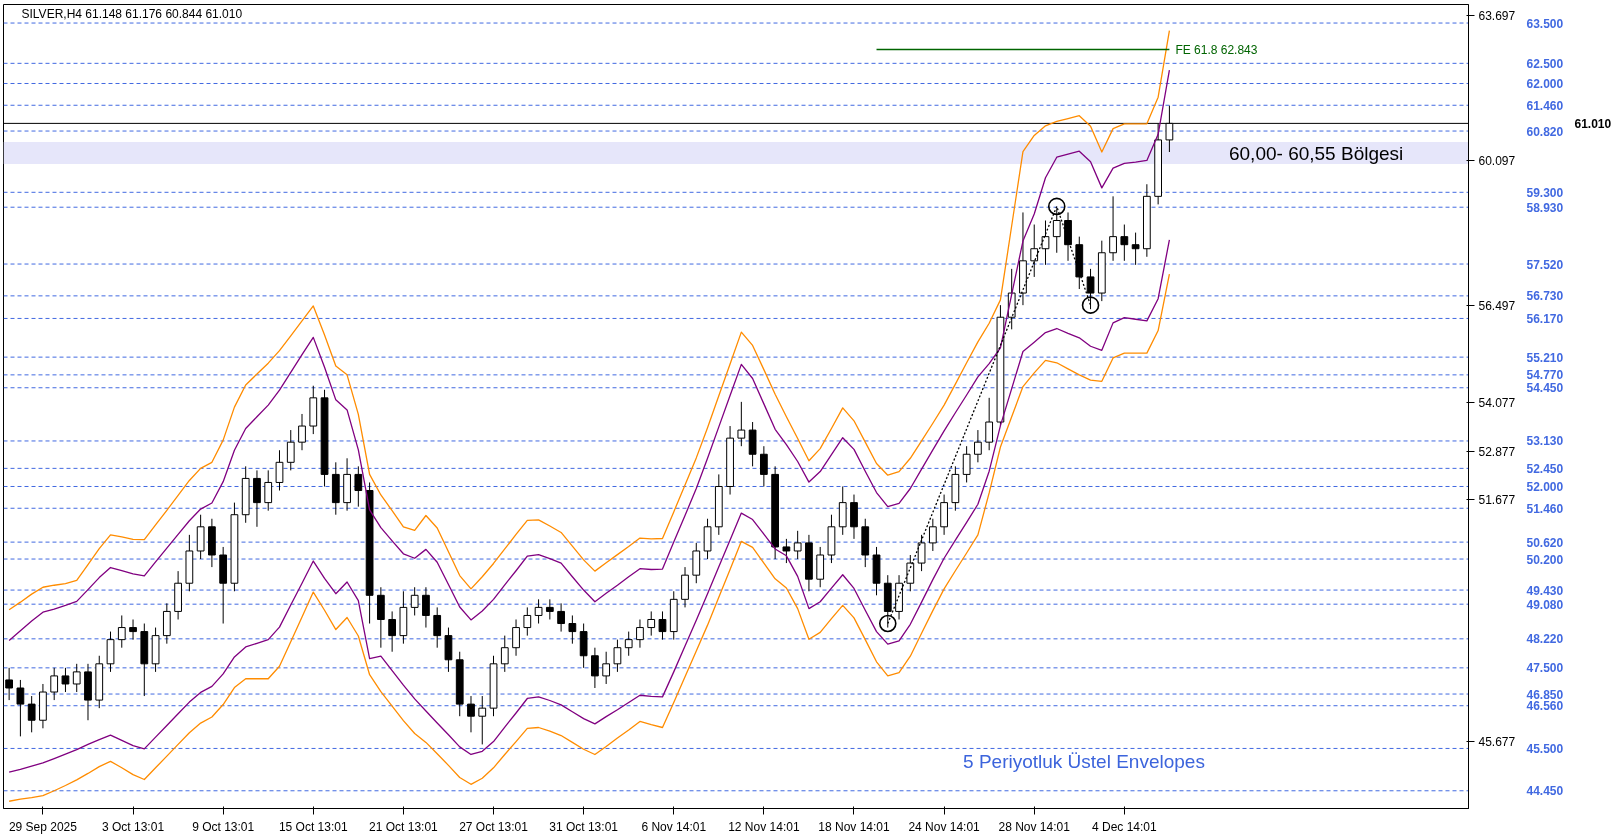 The width and height of the screenshot is (1614, 840). Describe the element at coordinates (1497, 160) in the screenshot. I see `y-tick-label: 60.097` at that location.